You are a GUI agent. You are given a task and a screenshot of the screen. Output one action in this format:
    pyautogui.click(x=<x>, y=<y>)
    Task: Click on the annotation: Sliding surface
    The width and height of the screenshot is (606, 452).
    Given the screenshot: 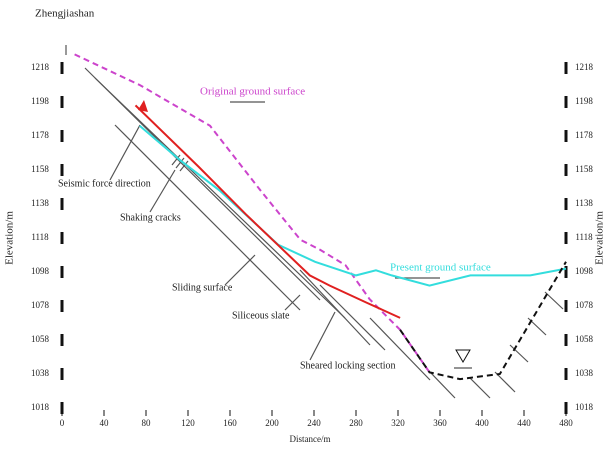 What is the action you would take?
    pyautogui.click(x=202, y=287)
    